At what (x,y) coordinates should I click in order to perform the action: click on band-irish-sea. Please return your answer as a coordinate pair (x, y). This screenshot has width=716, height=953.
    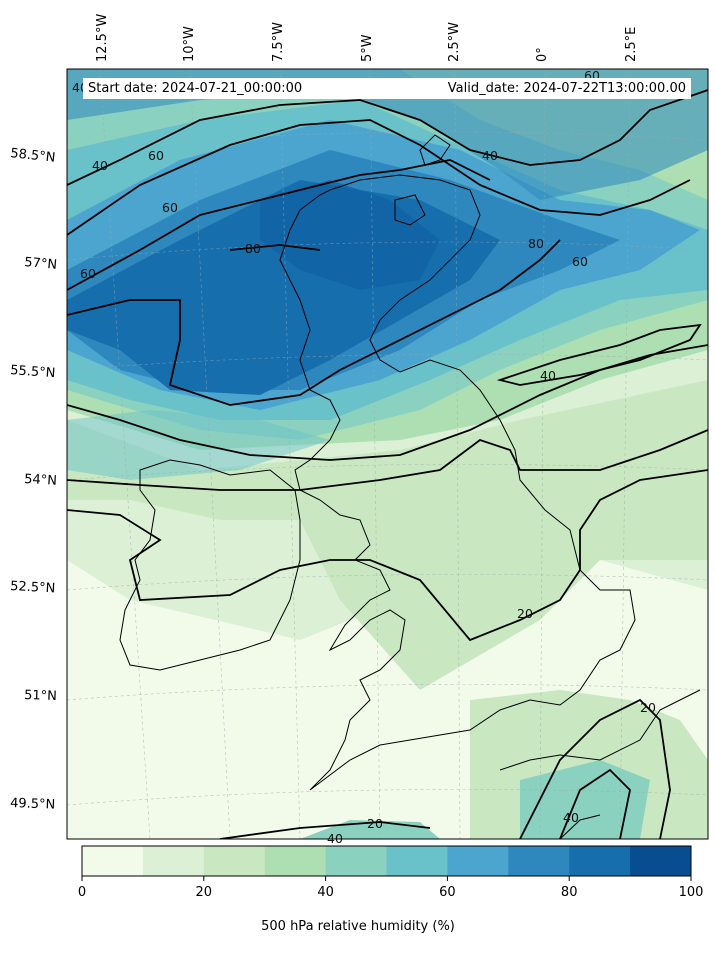
    Looking at the image, I should click on (198, 445).